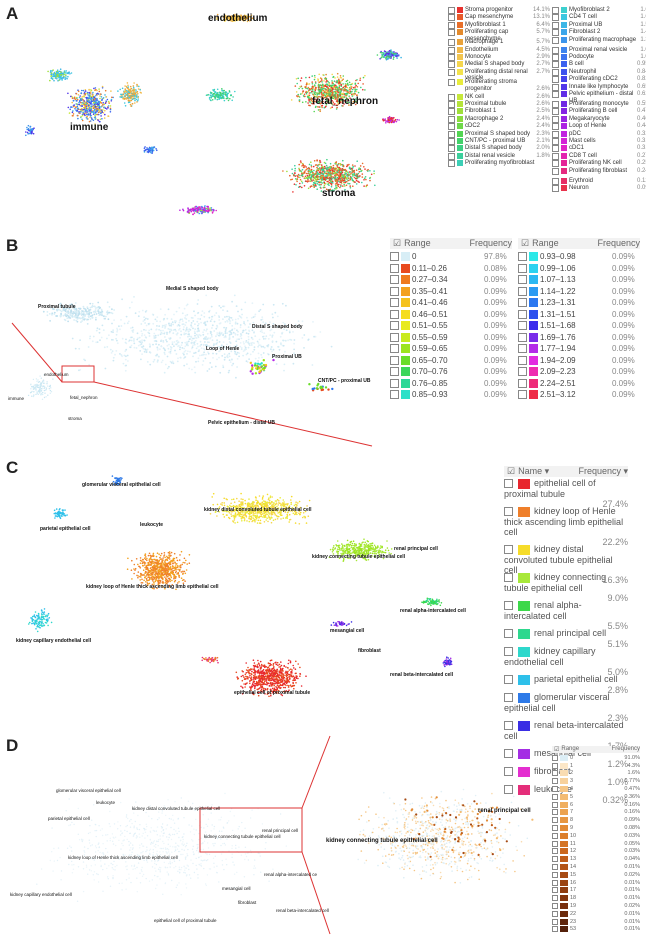 The width and height of the screenshot is (646, 944). I want to click on legend-row: 1.94–2.09 0.09%, so click(579, 360).